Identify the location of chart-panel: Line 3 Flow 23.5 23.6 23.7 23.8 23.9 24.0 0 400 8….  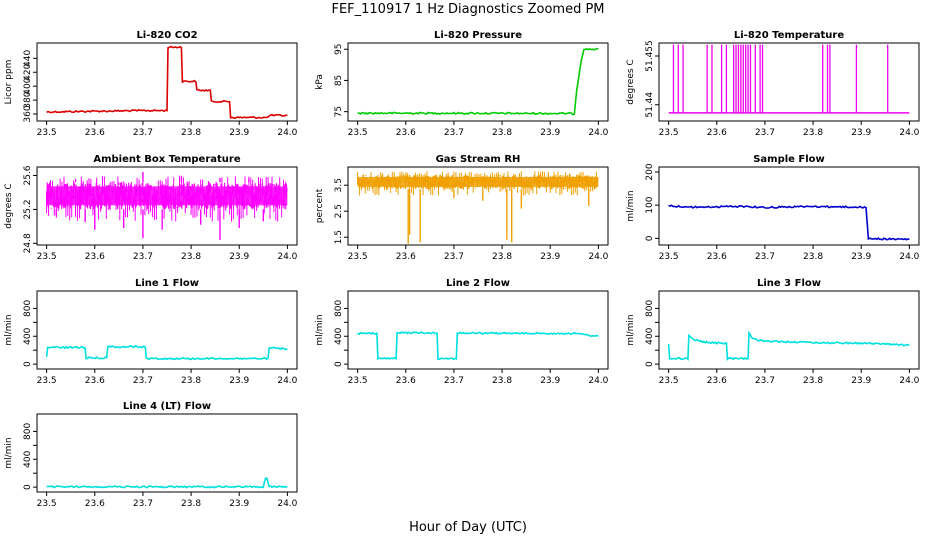
(773, 332).